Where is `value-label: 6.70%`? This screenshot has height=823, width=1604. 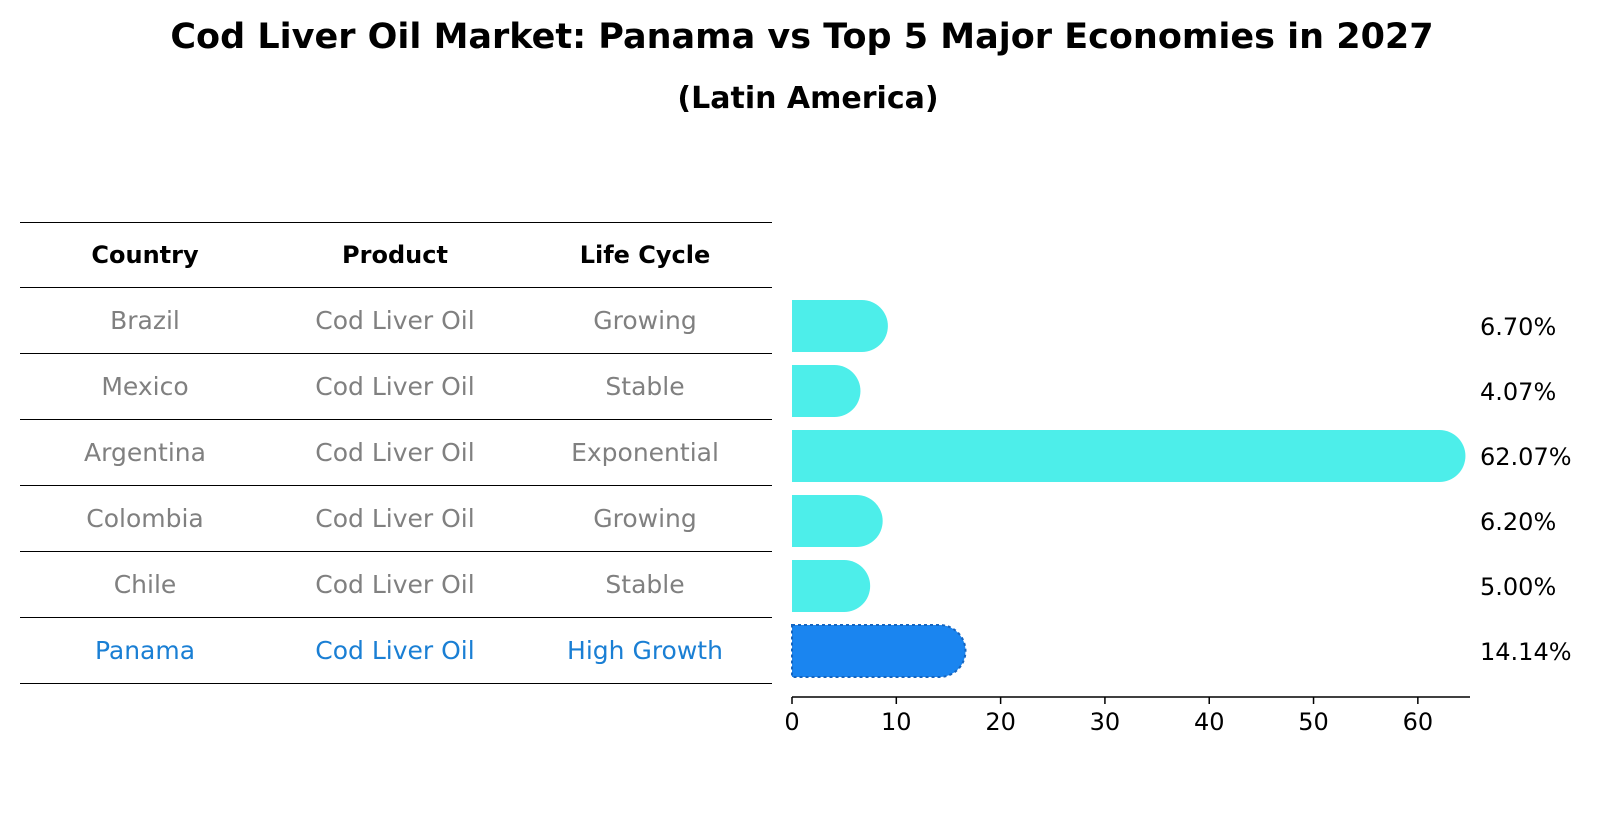
value-label: 6.70% is located at coordinates (1518, 327).